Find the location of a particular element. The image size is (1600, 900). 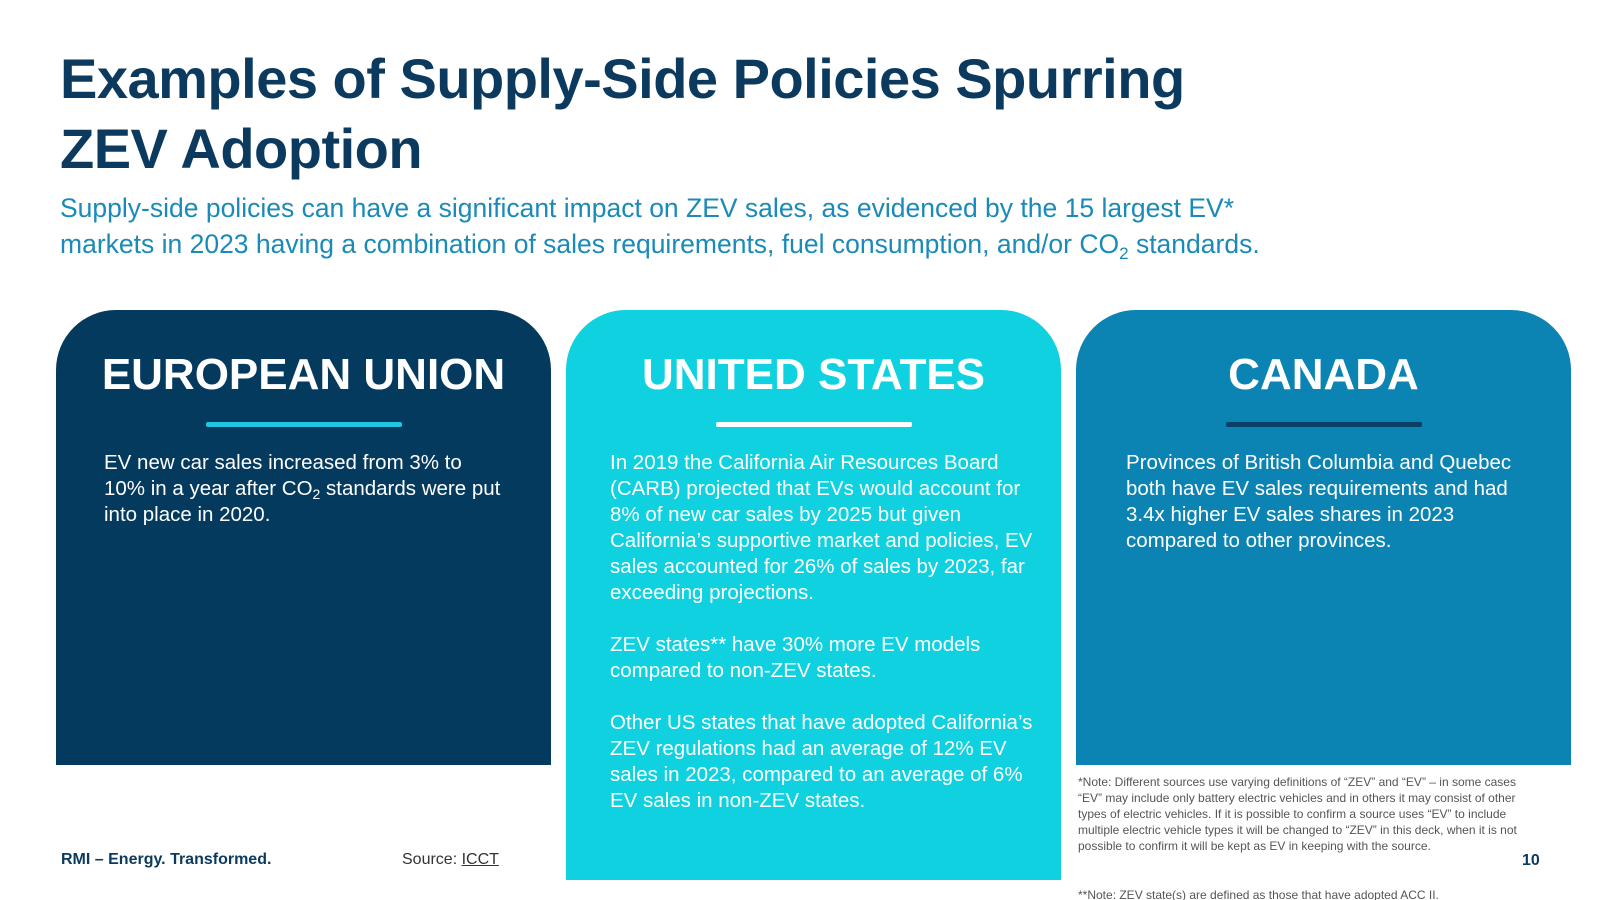

card-divider-ca is located at coordinates (1323, 424).